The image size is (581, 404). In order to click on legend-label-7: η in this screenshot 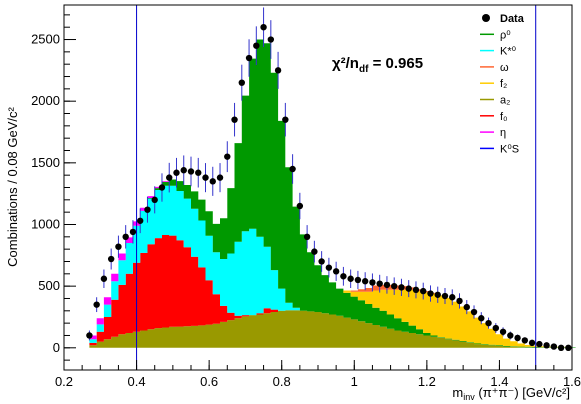, I will do `click(503, 133)`.